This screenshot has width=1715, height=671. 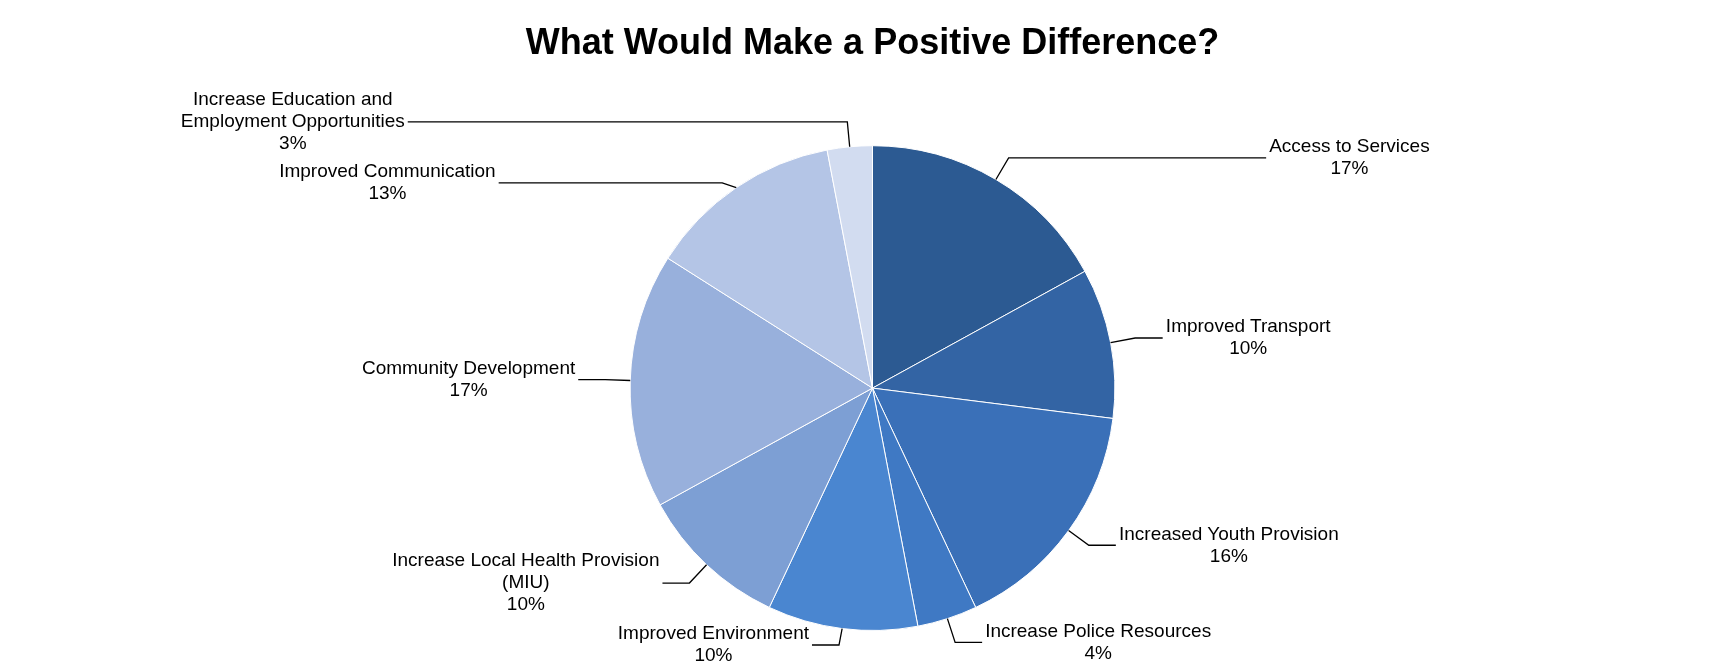 What do you see at coordinates (1229, 533) in the screenshot?
I see `slice-label: Increased Youth Provision` at bounding box center [1229, 533].